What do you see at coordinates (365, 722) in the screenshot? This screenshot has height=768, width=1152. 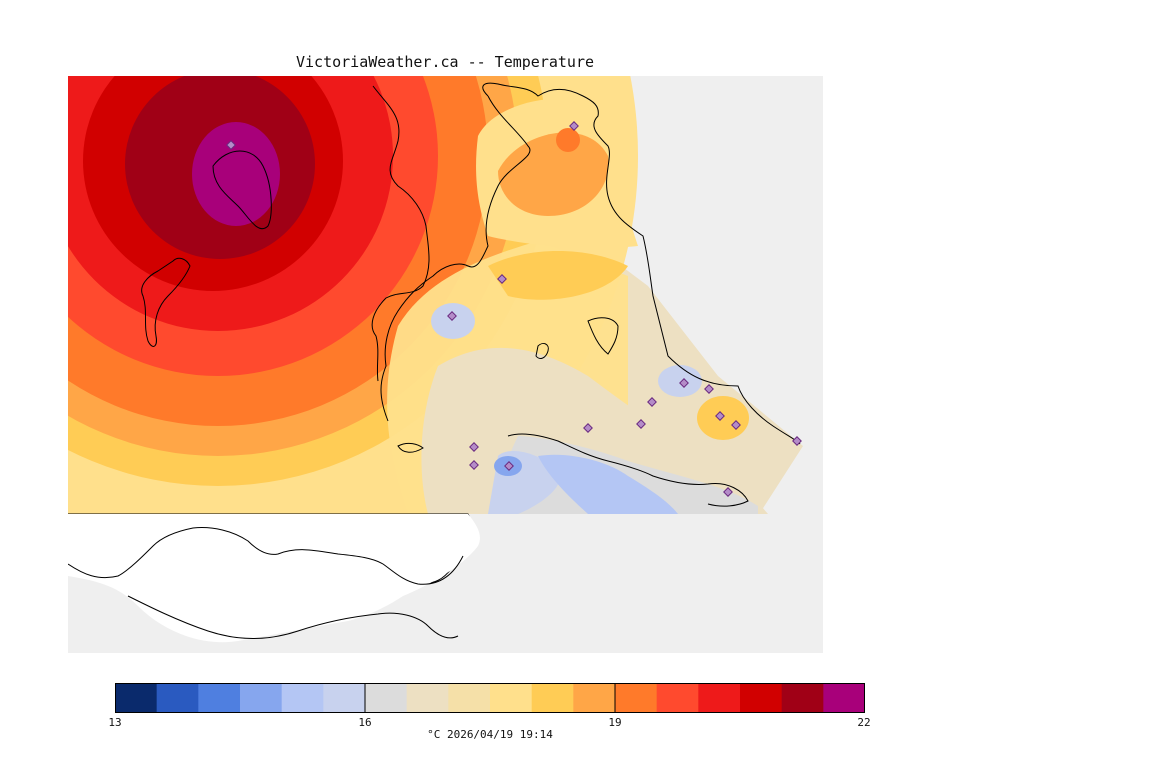 I see `colorbar-tick-label: 16` at bounding box center [365, 722].